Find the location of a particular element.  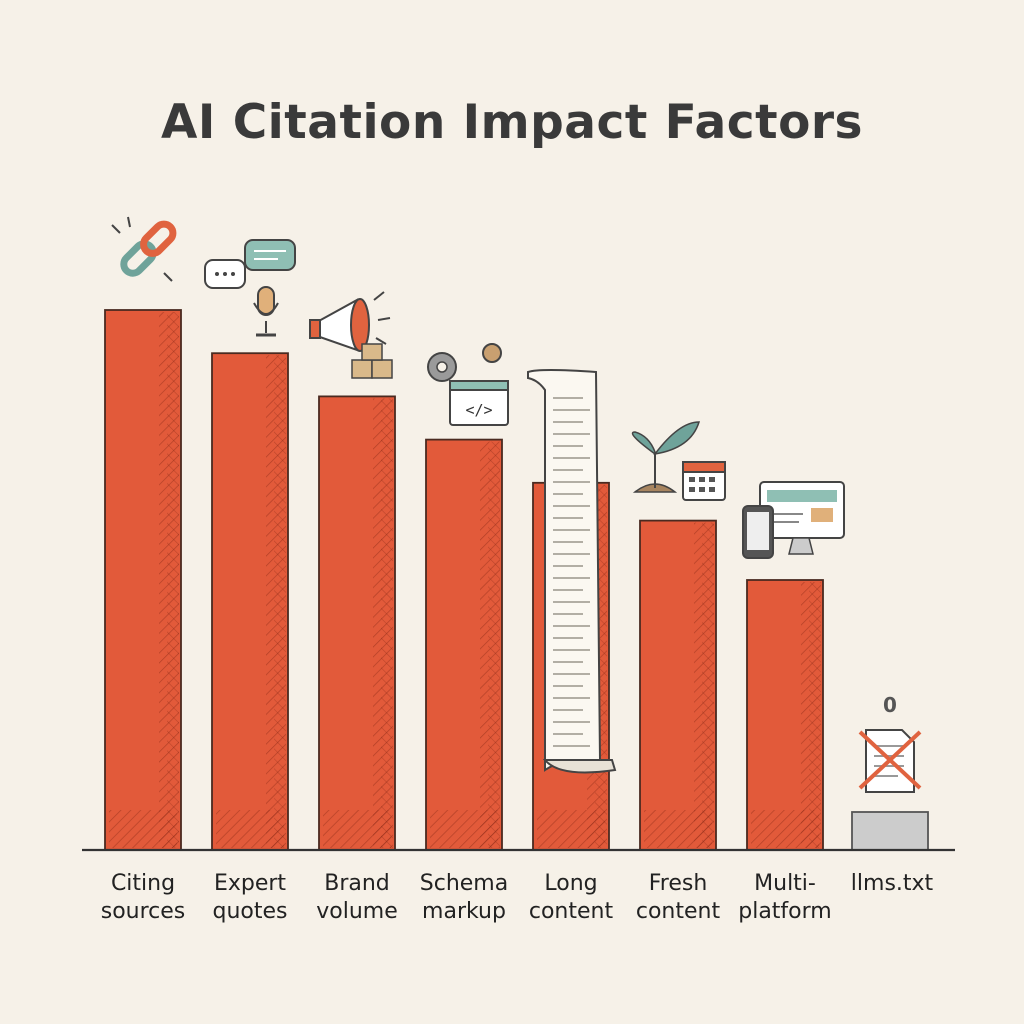

x-tick-label-0: Citing sources is located at coordinates (143, 897).